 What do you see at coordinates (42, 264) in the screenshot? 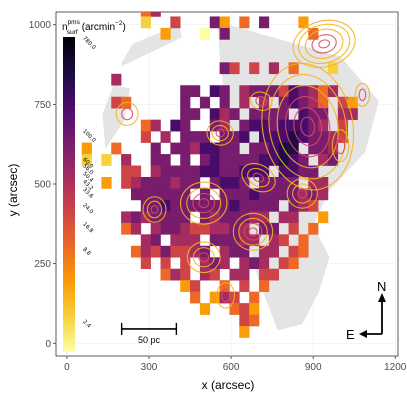
I see `y-tick-label: 250` at bounding box center [42, 264].